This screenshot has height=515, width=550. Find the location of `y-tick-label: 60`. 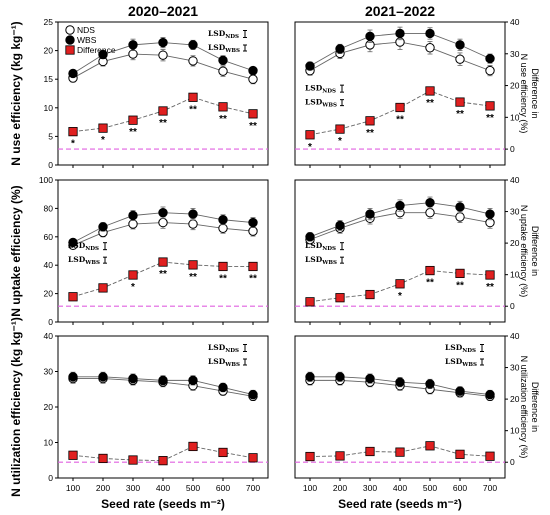

y-tick-label: 60 is located at coordinates (49, 237).